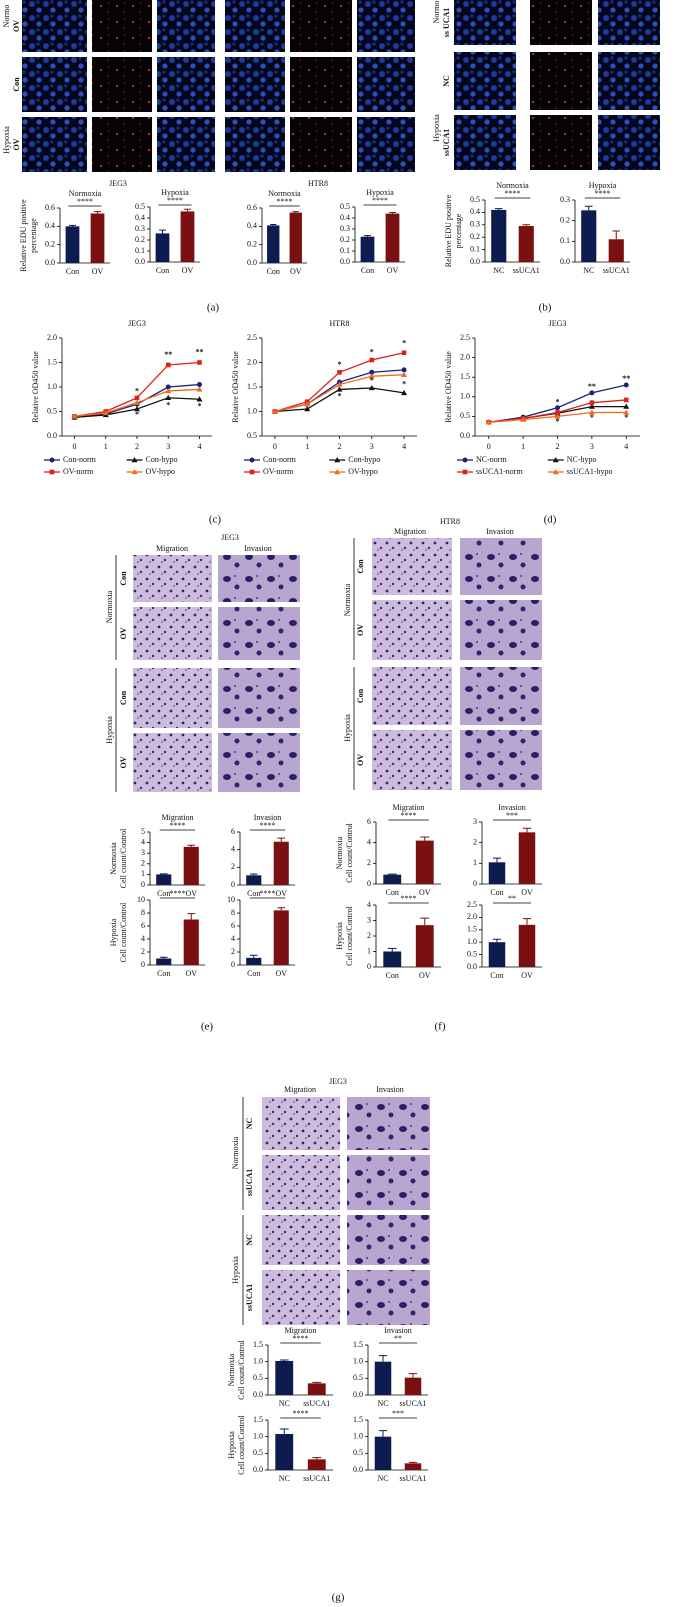  What do you see at coordinates (340, 323) in the screenshot?
I see `chart-title: HTR8` at bounding box center [340, 323].